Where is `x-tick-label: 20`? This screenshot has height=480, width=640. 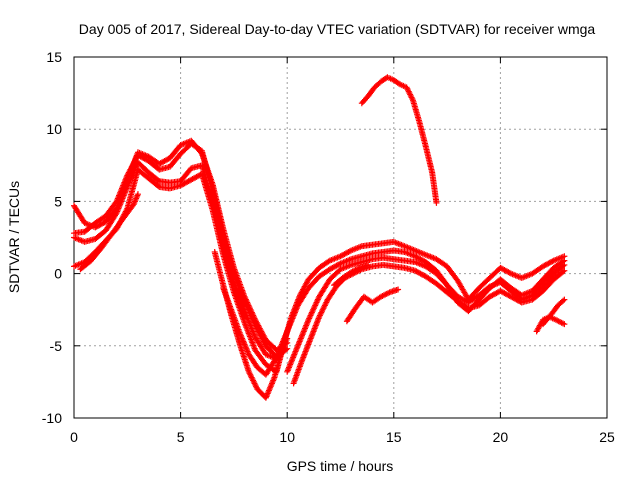 x-tick-label: 20 is located at coordinates (501, 437).